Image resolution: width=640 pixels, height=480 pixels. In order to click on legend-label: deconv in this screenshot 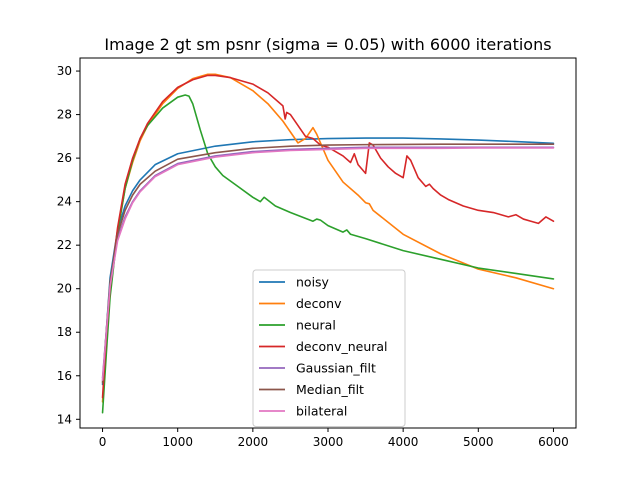, I will do `click(319, 303)`.